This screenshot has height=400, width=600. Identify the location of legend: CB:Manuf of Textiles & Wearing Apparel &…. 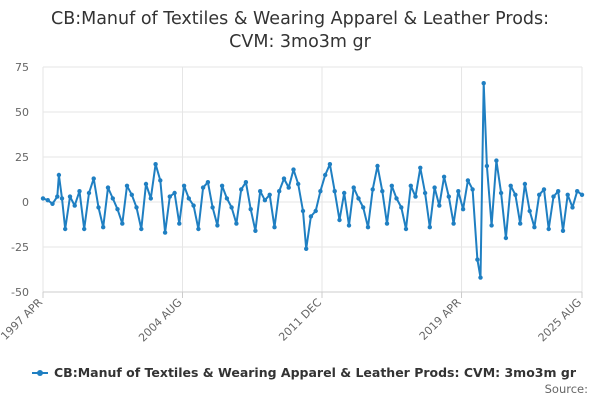
(304, 372).